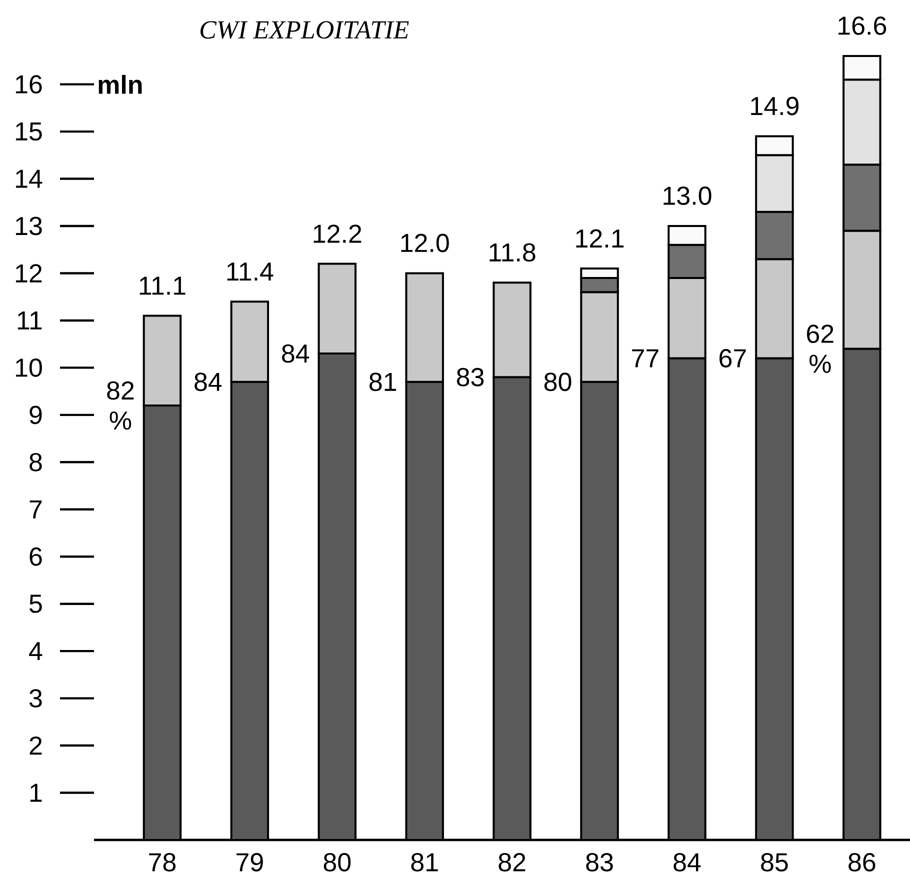 The width and height of the screenshot is (910, 882). I want to click on y-tick-label: 16, so click(29, 84).